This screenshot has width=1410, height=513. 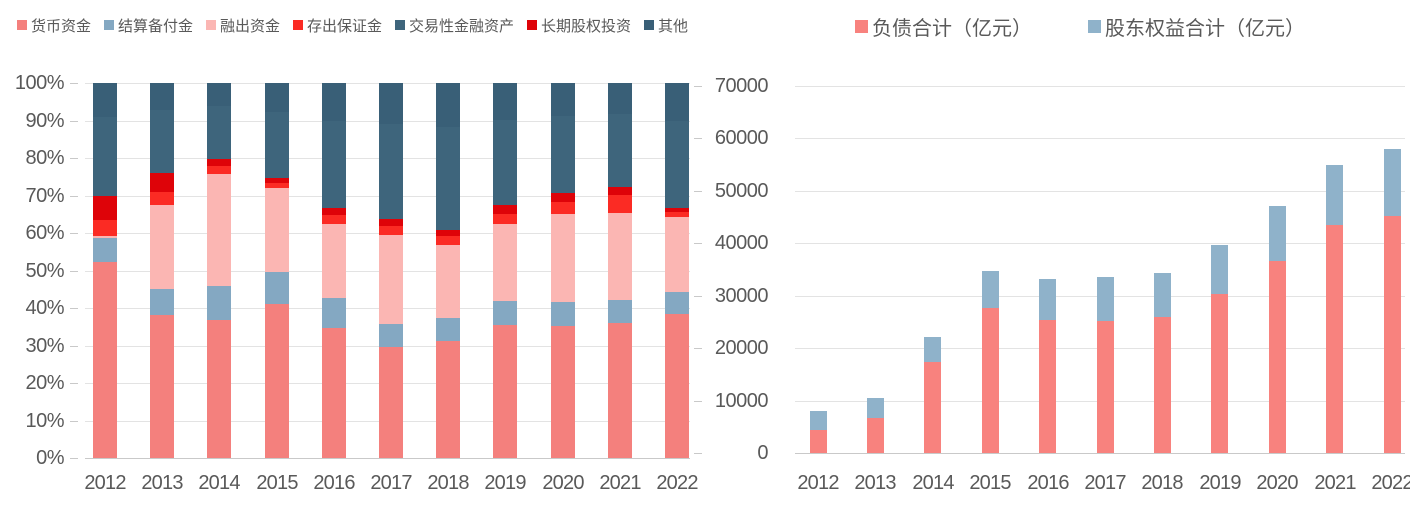 What do you see at coordinates (44, 308) in the screenshot?
I see `y-axis-label: 40%` at bounding box center [44, 308].